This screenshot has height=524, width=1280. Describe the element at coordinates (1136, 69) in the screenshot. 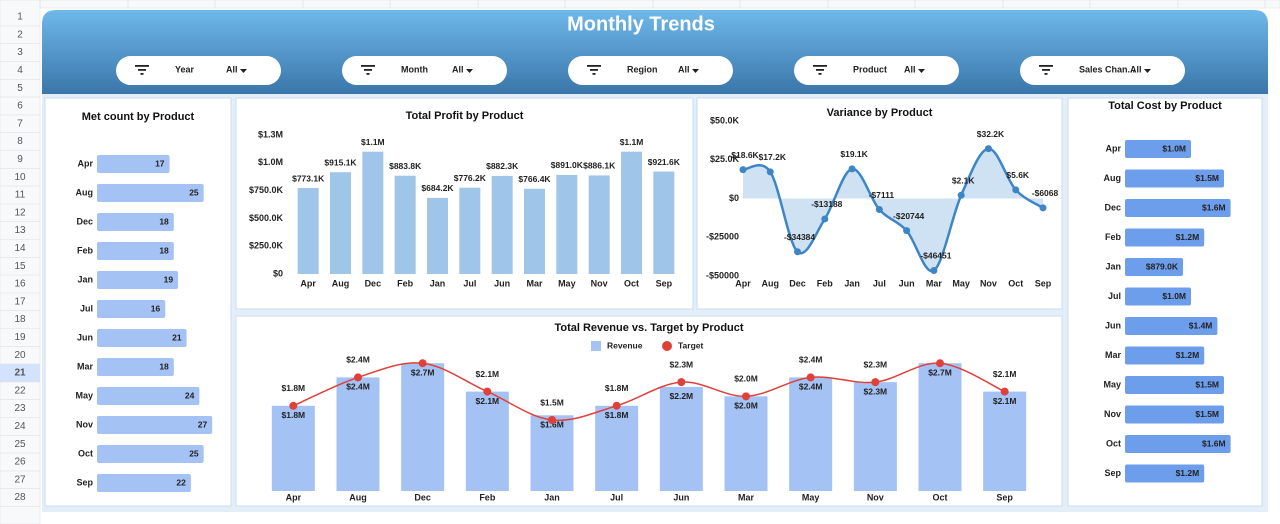

I see `filter-value: All` at that location.